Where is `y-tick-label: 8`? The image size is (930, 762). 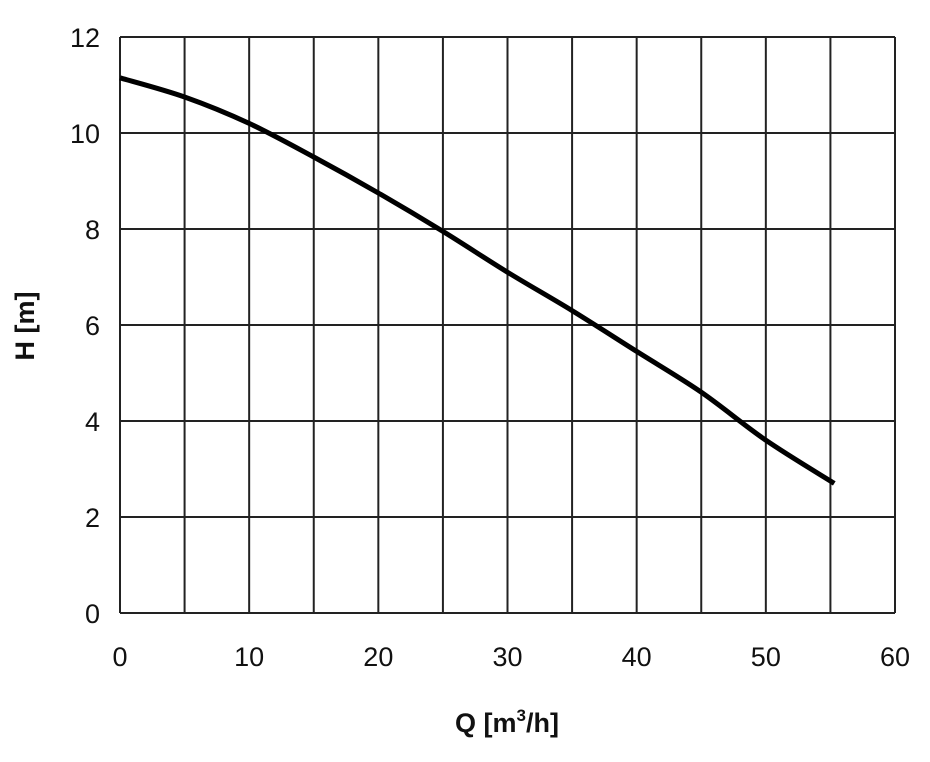
y-tick-label: 8 is located at coordinates (92, 230).